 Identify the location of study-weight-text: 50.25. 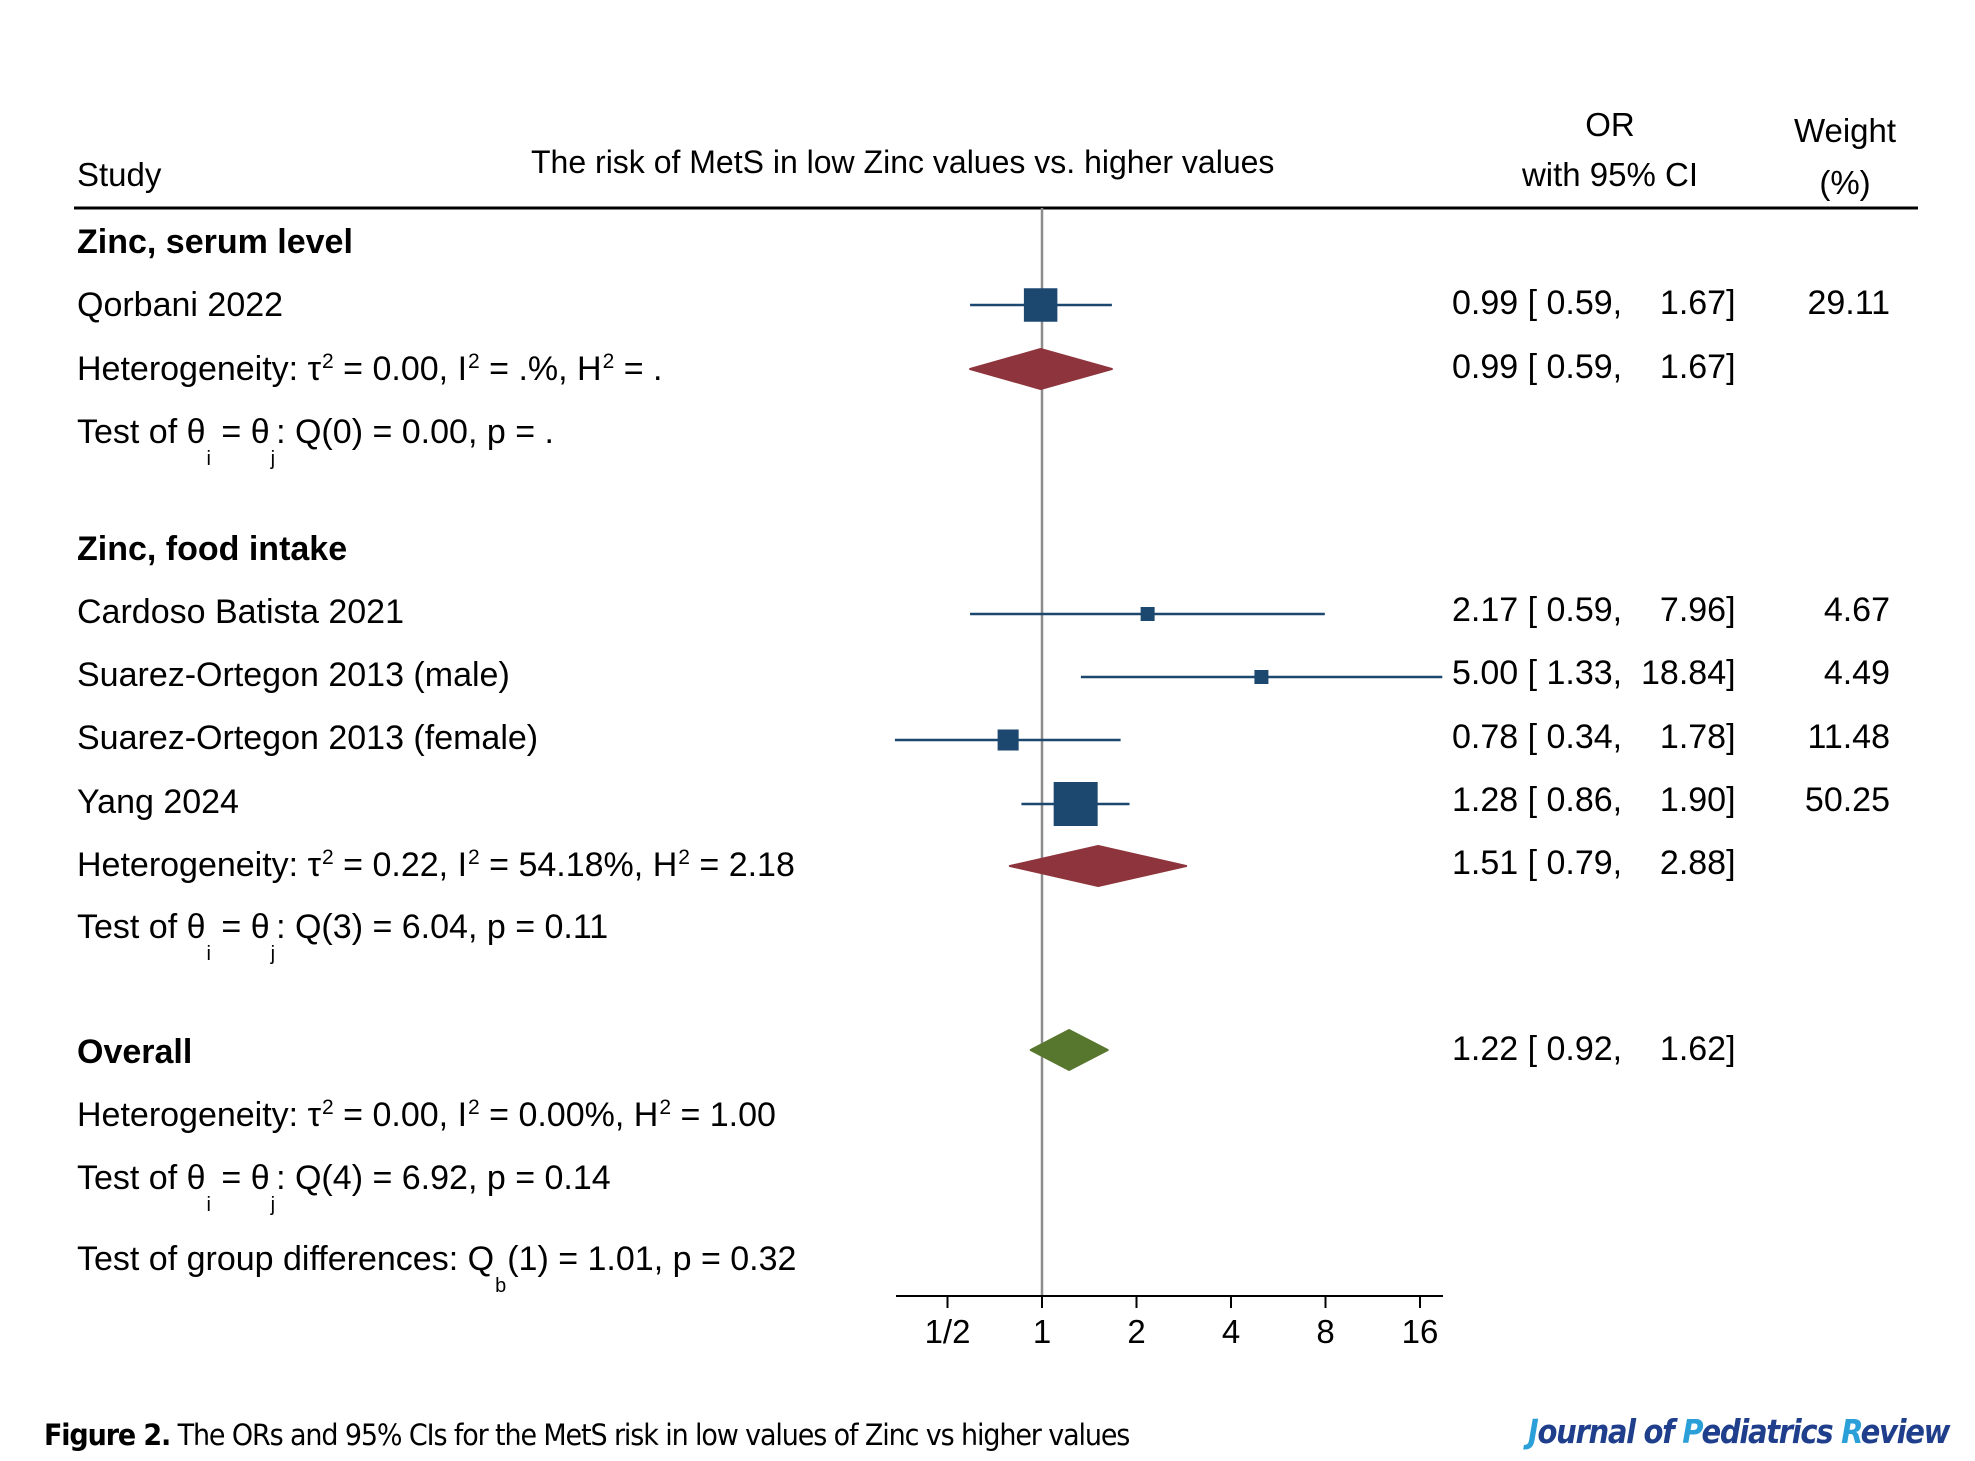
(1847, 800).